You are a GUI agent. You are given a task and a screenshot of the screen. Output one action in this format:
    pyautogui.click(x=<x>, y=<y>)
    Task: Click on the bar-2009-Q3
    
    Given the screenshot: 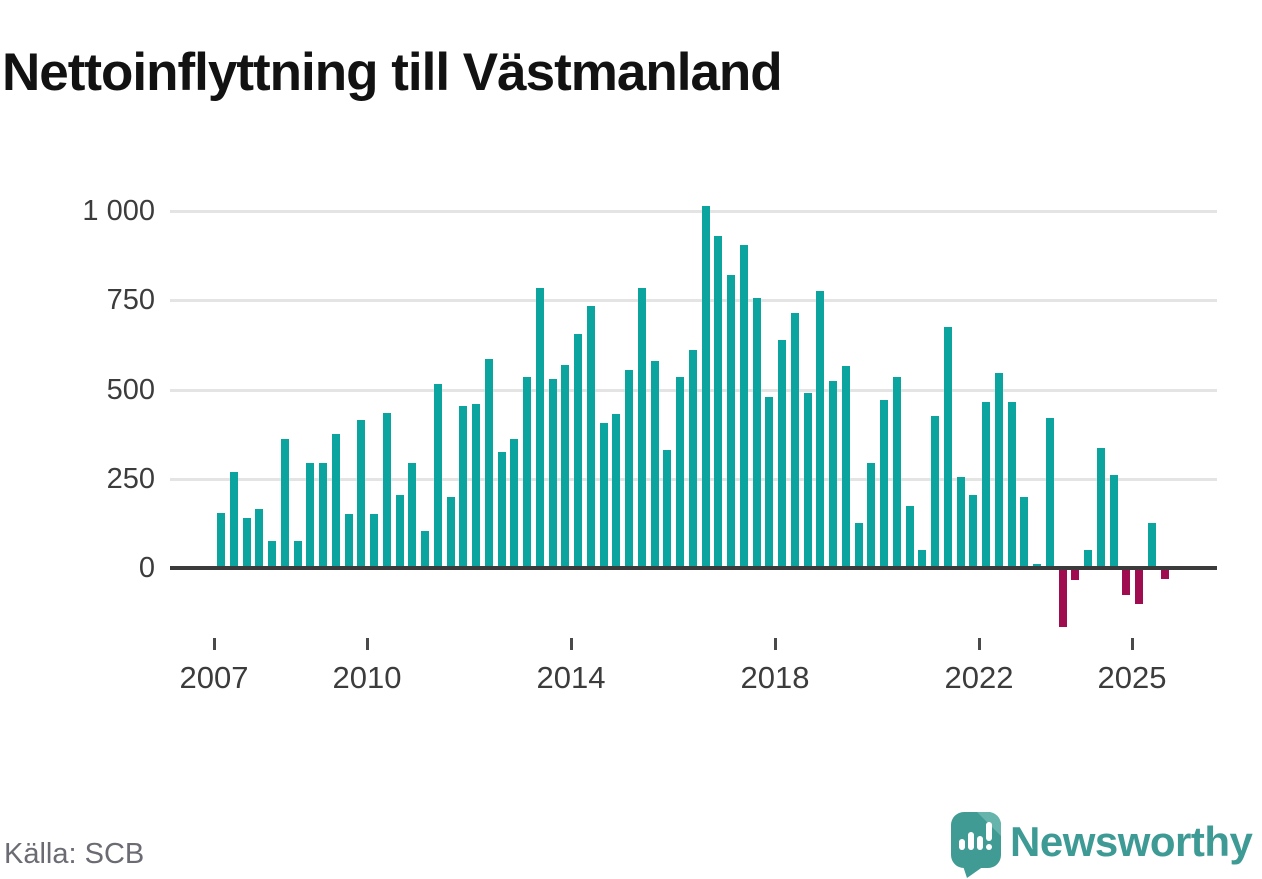 What is the action you would take?
    pyautogui.click(x=348, y=541)
    